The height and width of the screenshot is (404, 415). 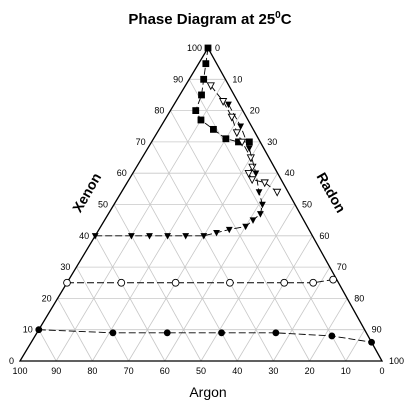 I want to click on chart-title: Phase Diagram at 250C, so click(x=209, y=19).